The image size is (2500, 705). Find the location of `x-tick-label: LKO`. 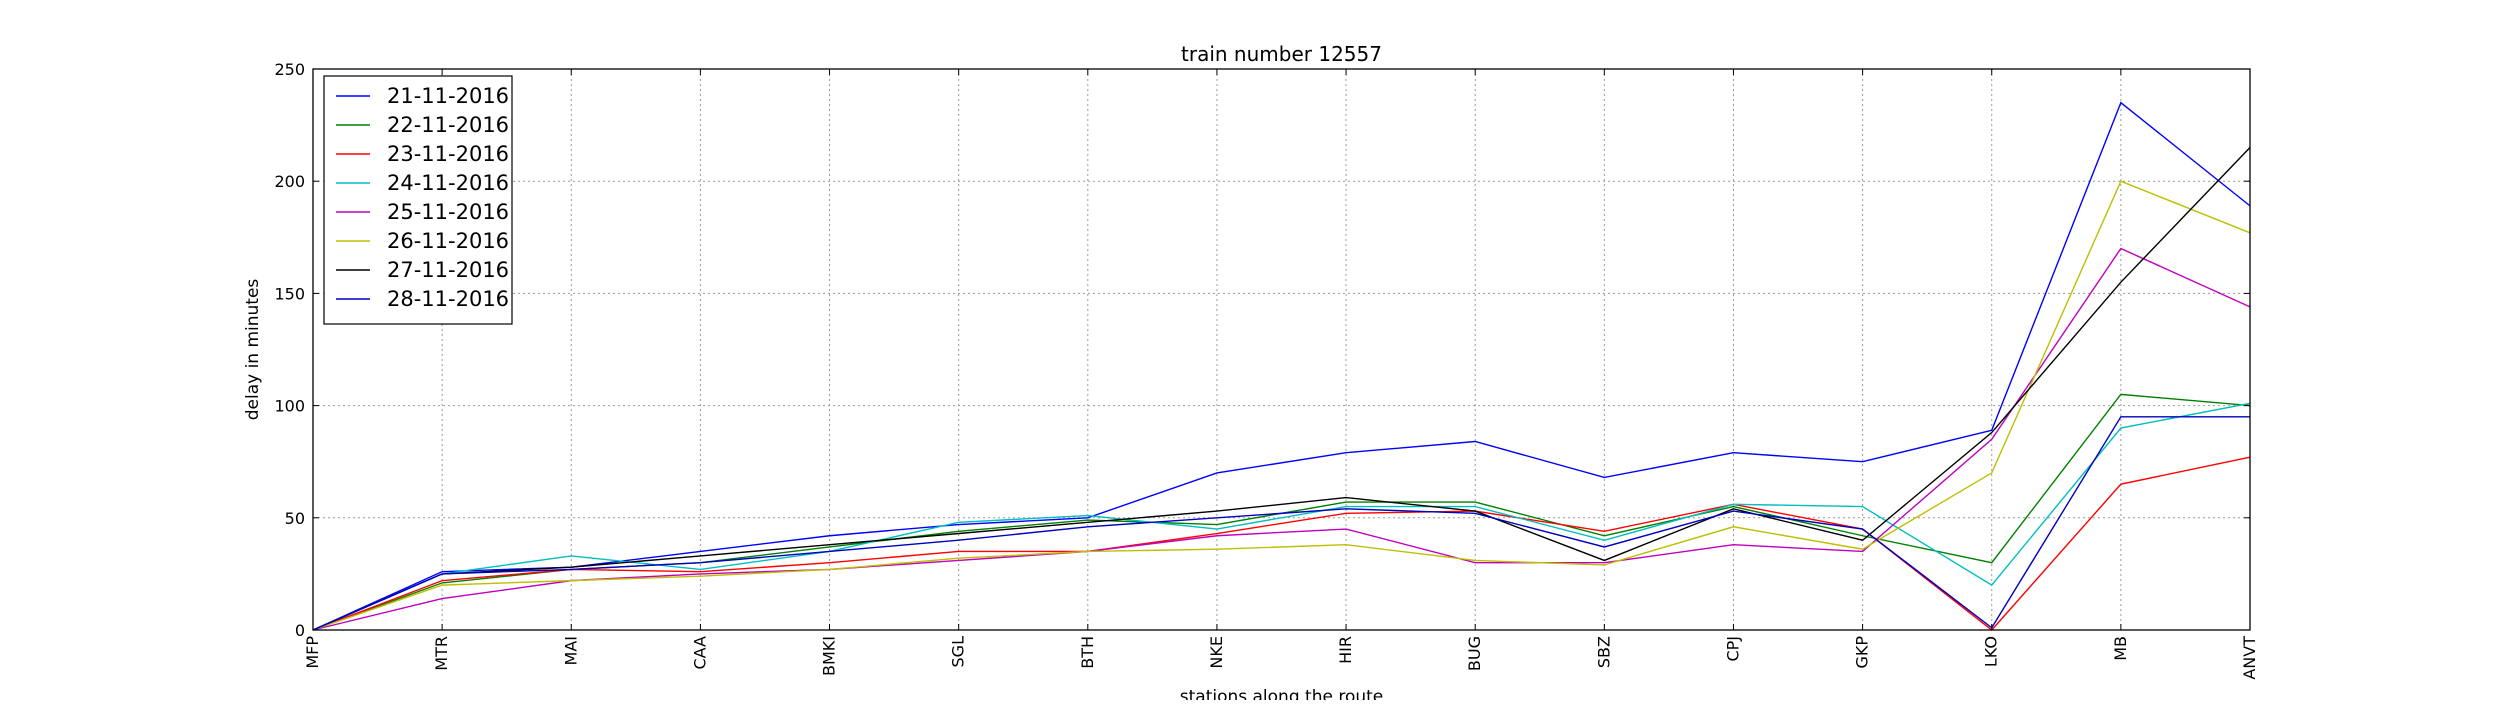

x-tick-label: LKO is located at coordinates (1991, 651).